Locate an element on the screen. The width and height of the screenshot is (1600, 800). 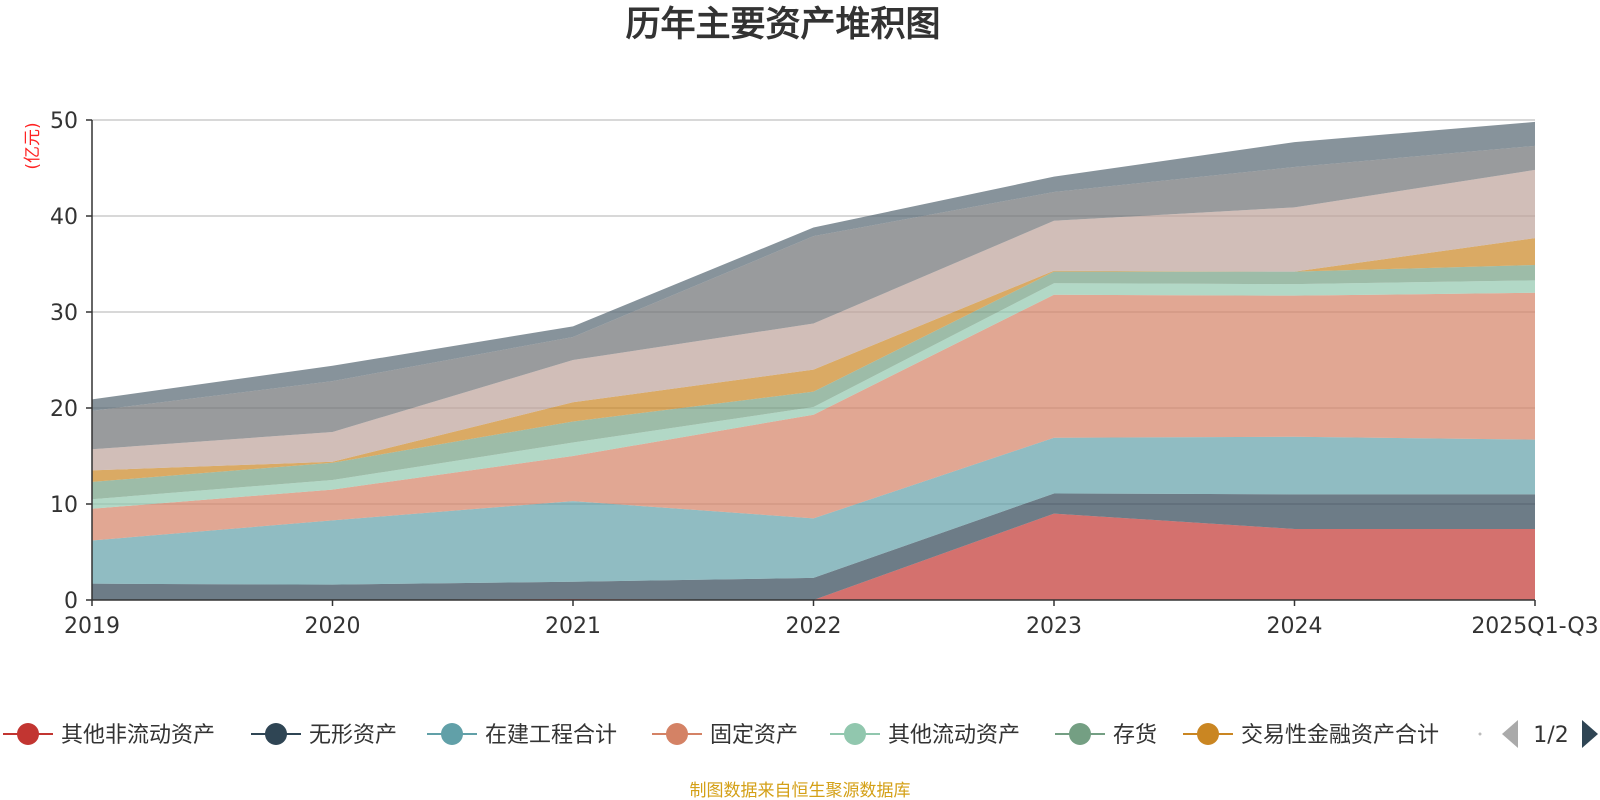
legend-item-1: 无形资产 is located at coordinates (324, 735).